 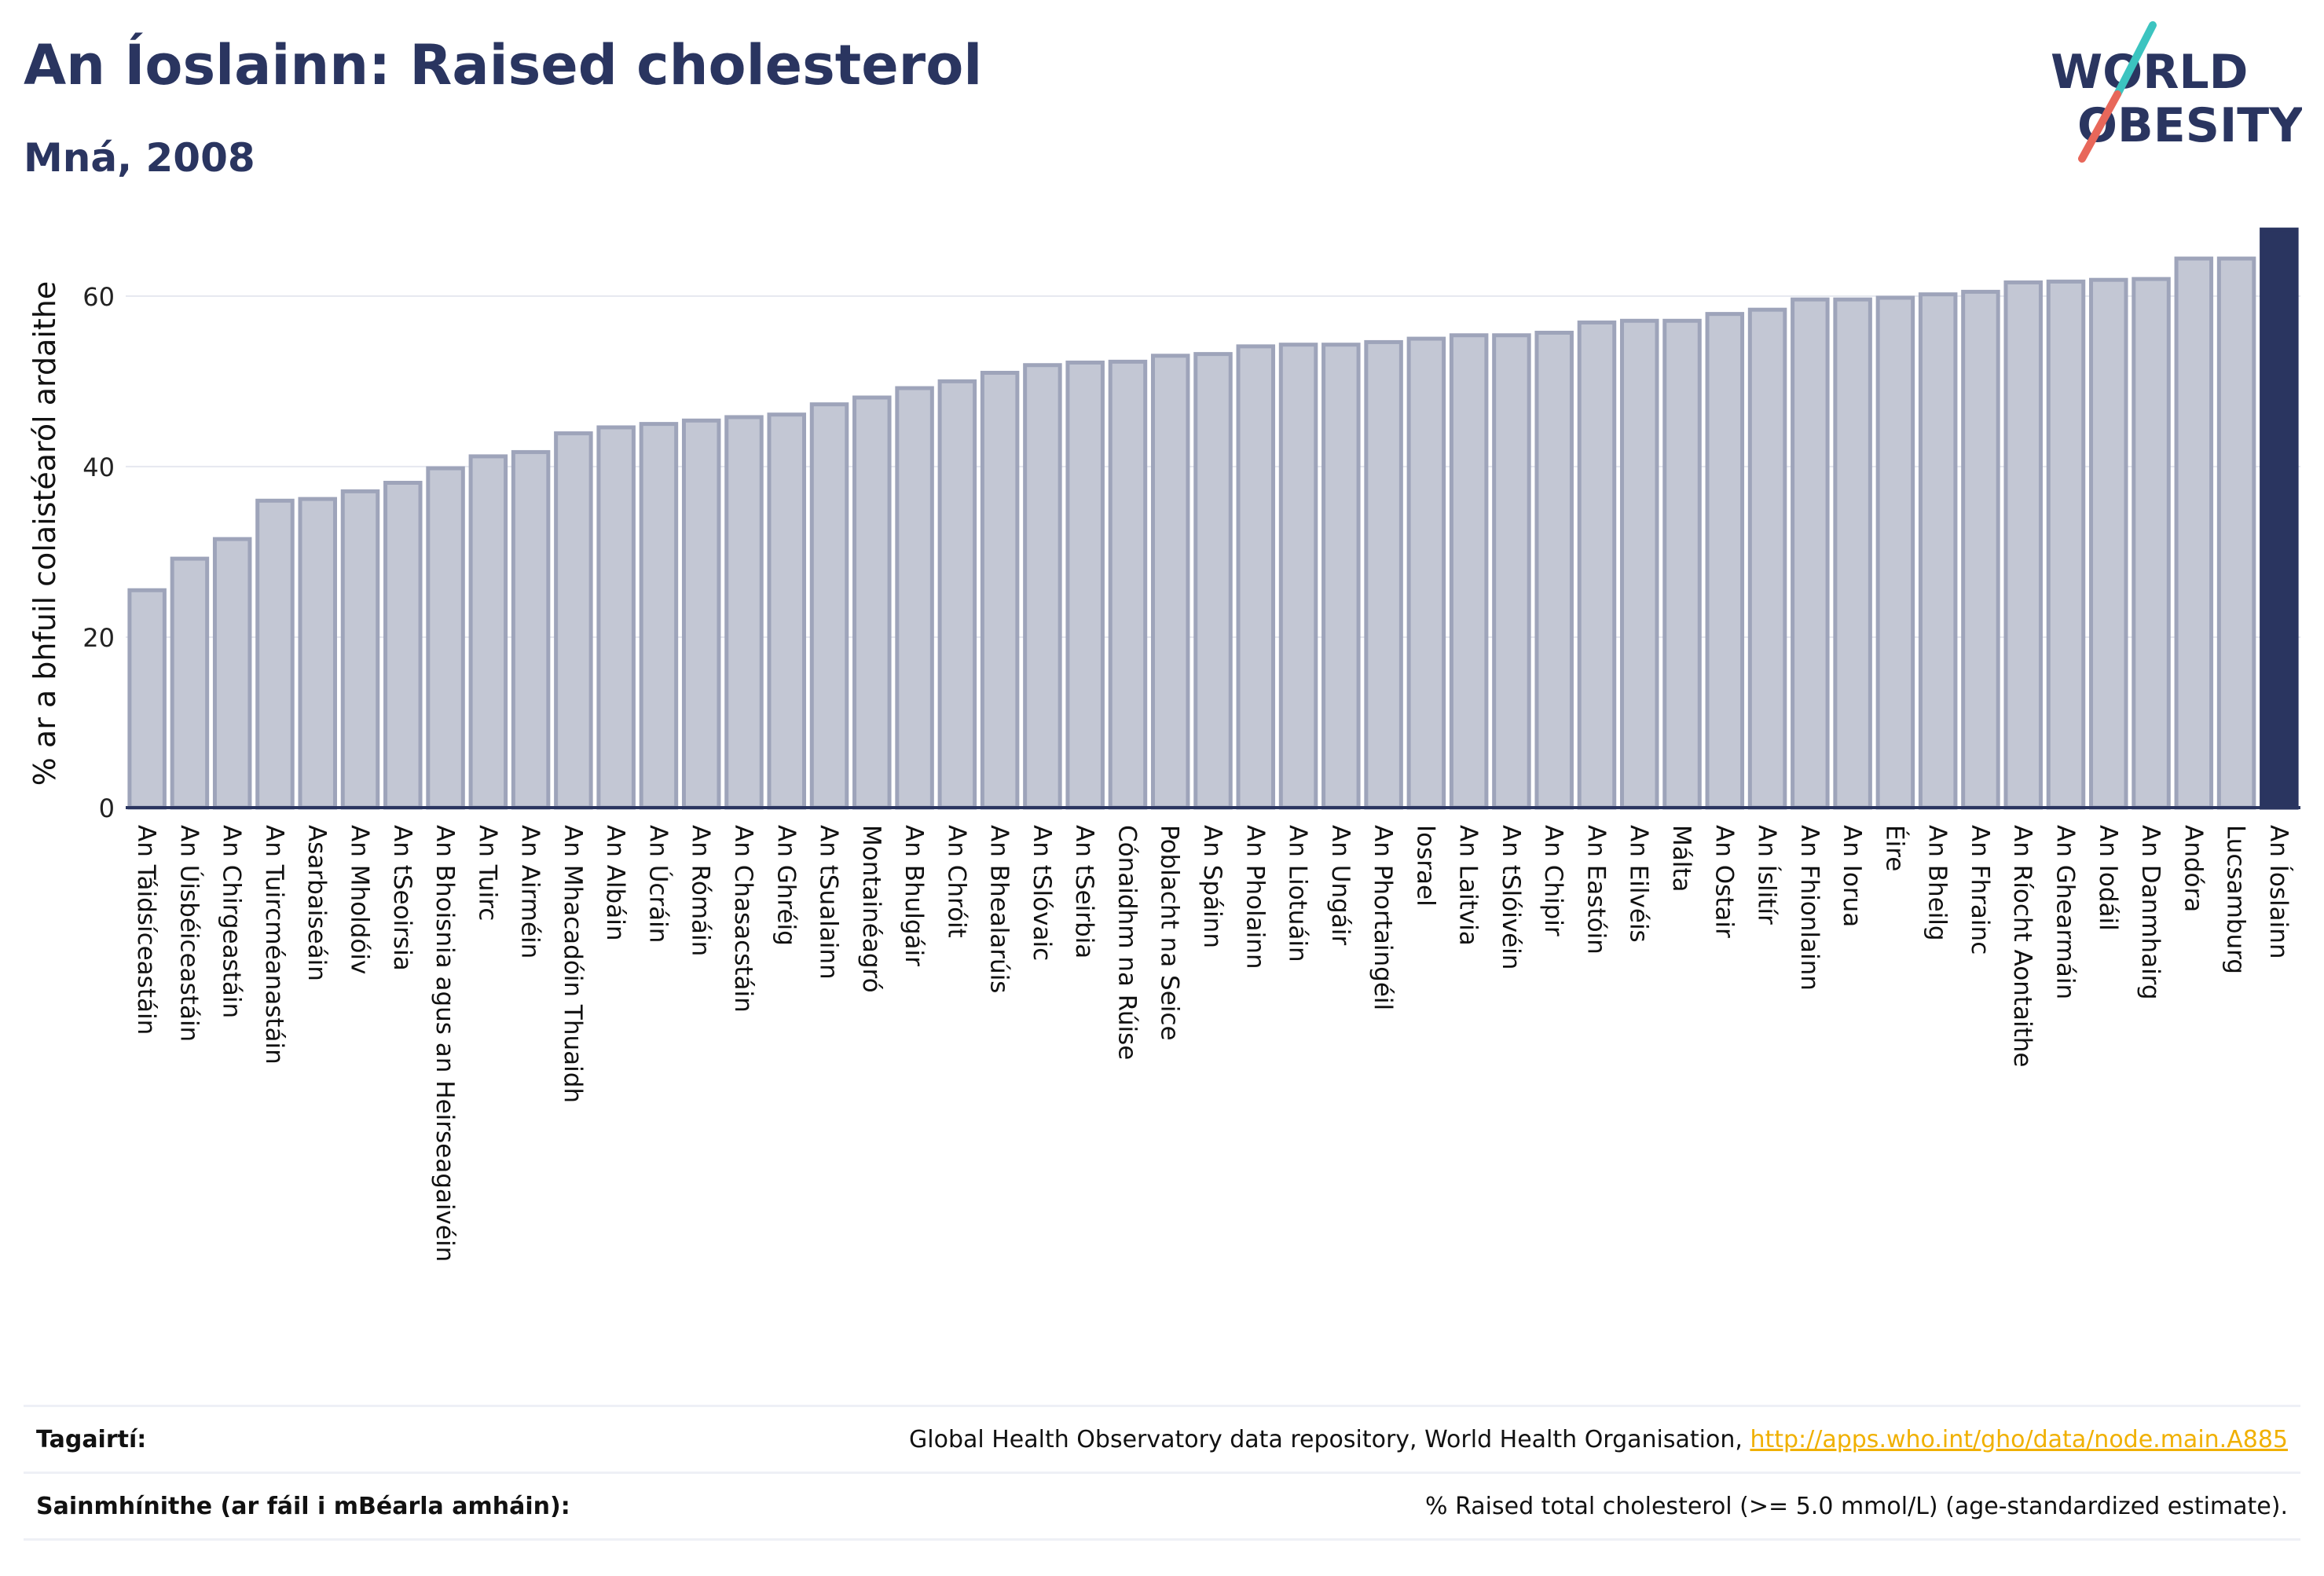 What do you see at coordinates (91, 1439) in the screenshot?
I see `source-label: Tagairtí:` at bounding box center [91, 1439].